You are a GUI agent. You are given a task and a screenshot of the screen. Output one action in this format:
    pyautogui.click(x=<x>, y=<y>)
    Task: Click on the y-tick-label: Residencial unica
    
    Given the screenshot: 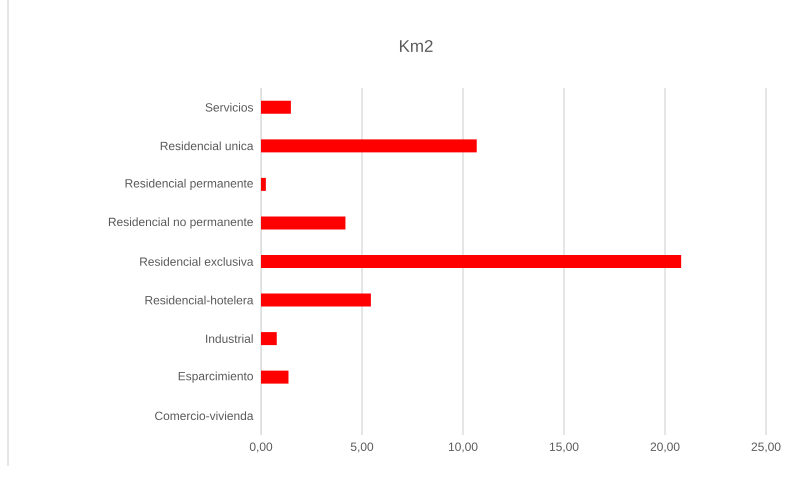 What is the action you would take?
    pyautogui.click(x=207, y=145)
    